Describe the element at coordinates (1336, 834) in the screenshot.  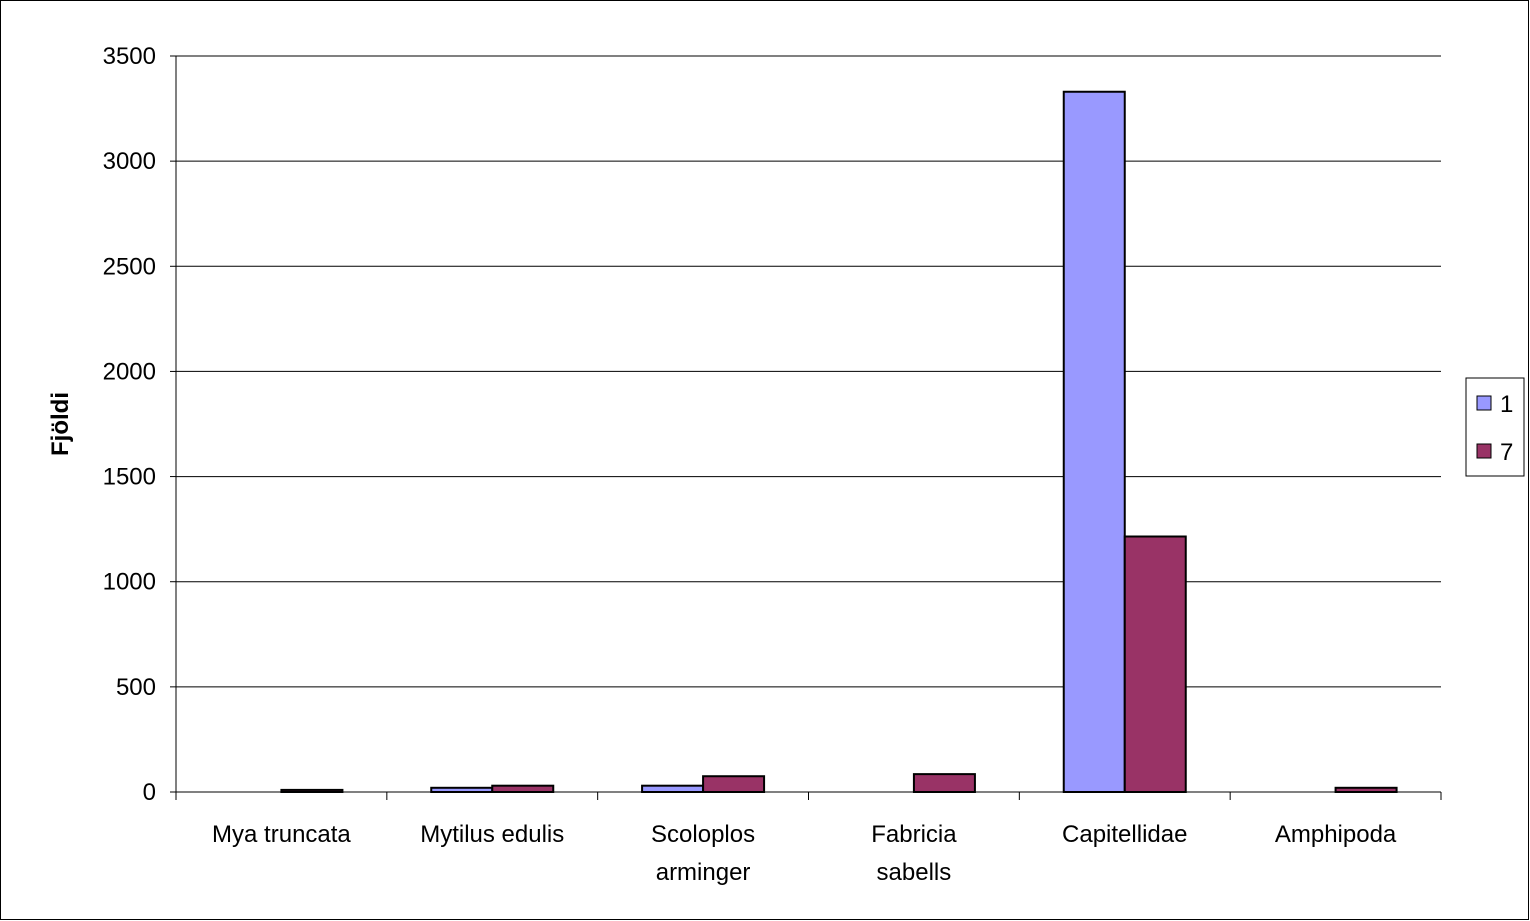
I see `x-tick-label: Amphipoda` at that location.